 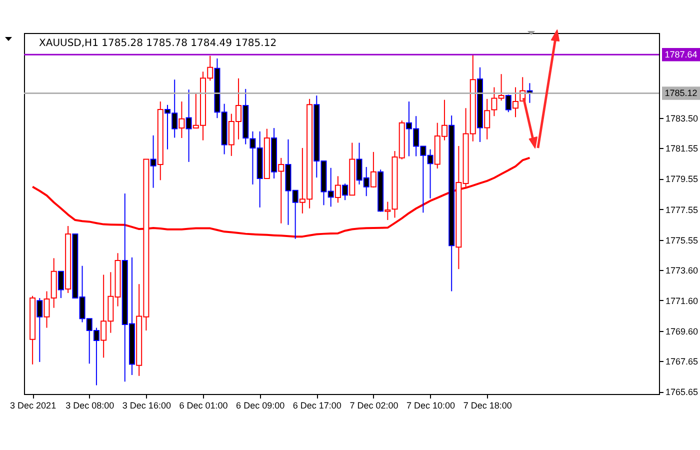 I want to click on x-tick-label: 7 Dec 18:00, so click(x=487, y=405).